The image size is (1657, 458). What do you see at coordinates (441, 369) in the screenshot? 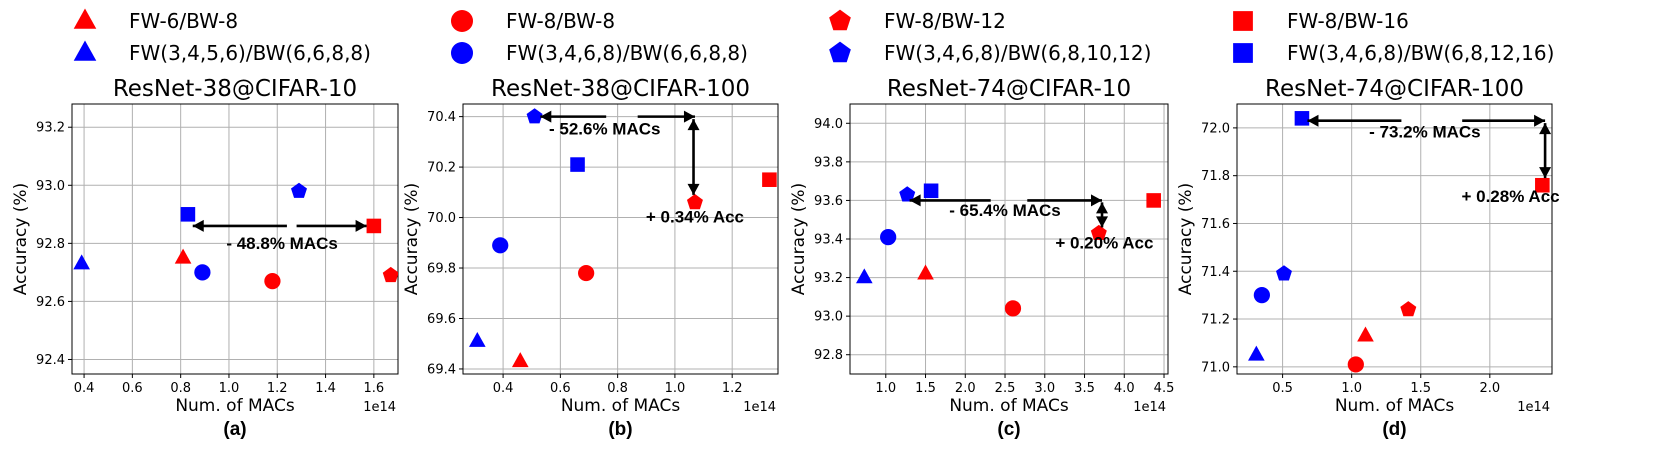
I see `y-tick-label: 69.4` at bounding box center [441, 369].